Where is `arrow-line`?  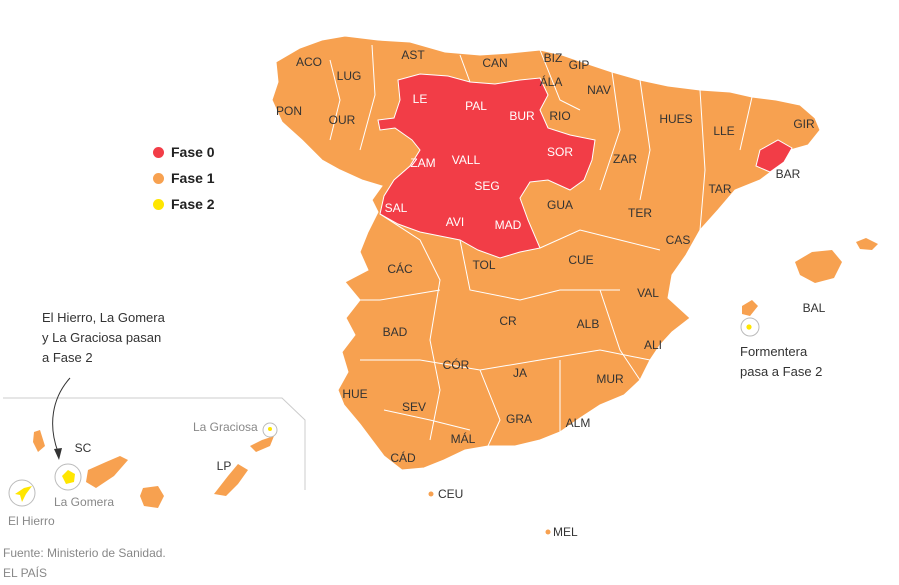
arrow-line is located at coordinates (61, 415).